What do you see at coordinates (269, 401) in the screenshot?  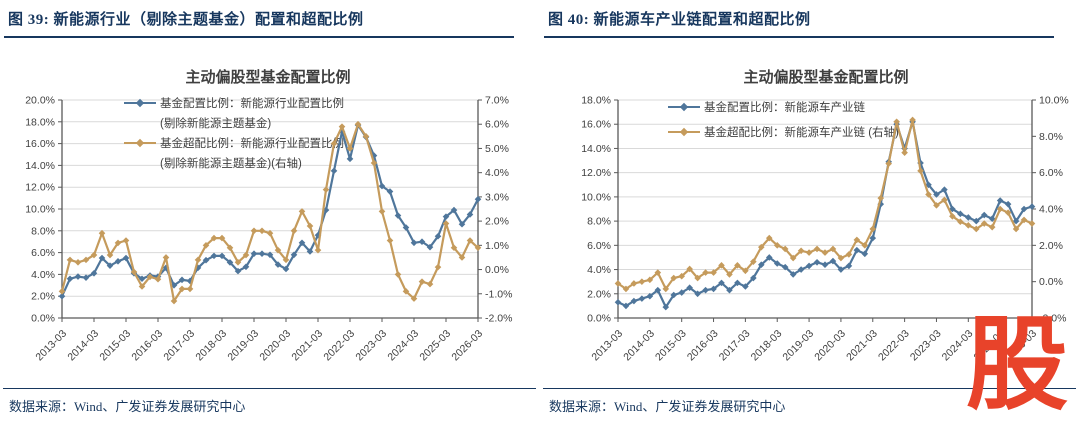 I see `figure-39-data-source: 数据来源：Wind、广发证券发展研究中心` at bounding box center [269, 401].